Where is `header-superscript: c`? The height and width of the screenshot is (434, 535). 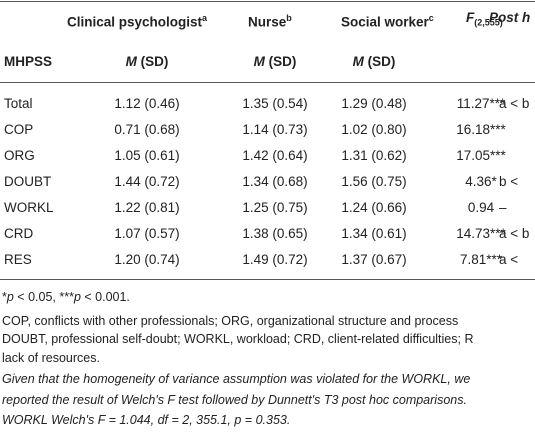
header-superscript: c is located at coordinates (431, 18).